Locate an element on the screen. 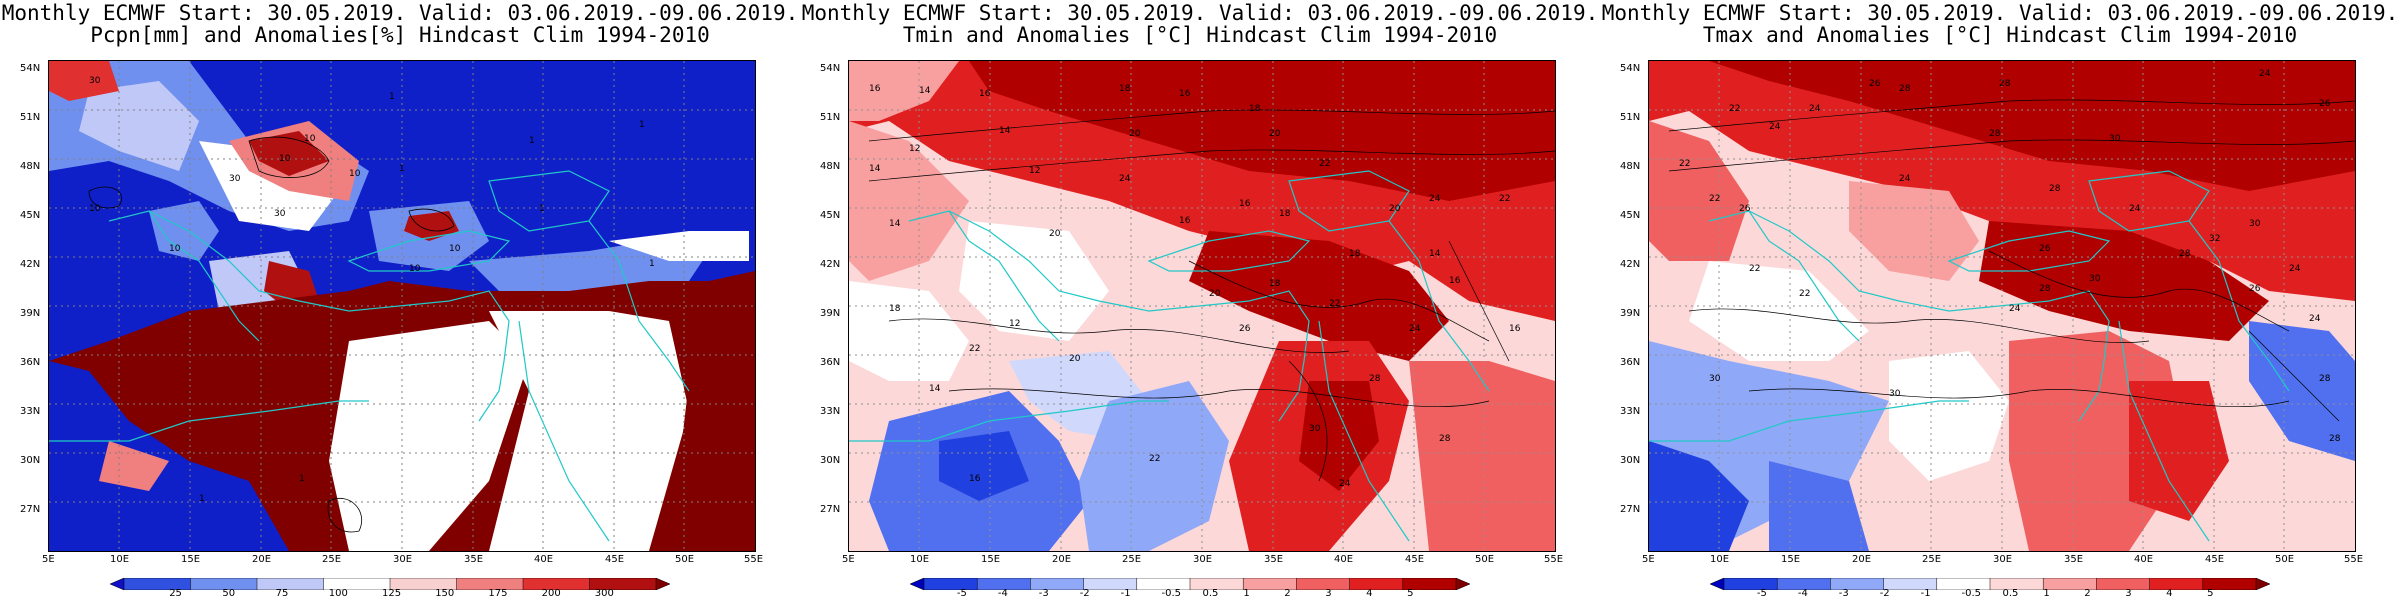  lon-label: 20E is located at coordinates (1062, 559).